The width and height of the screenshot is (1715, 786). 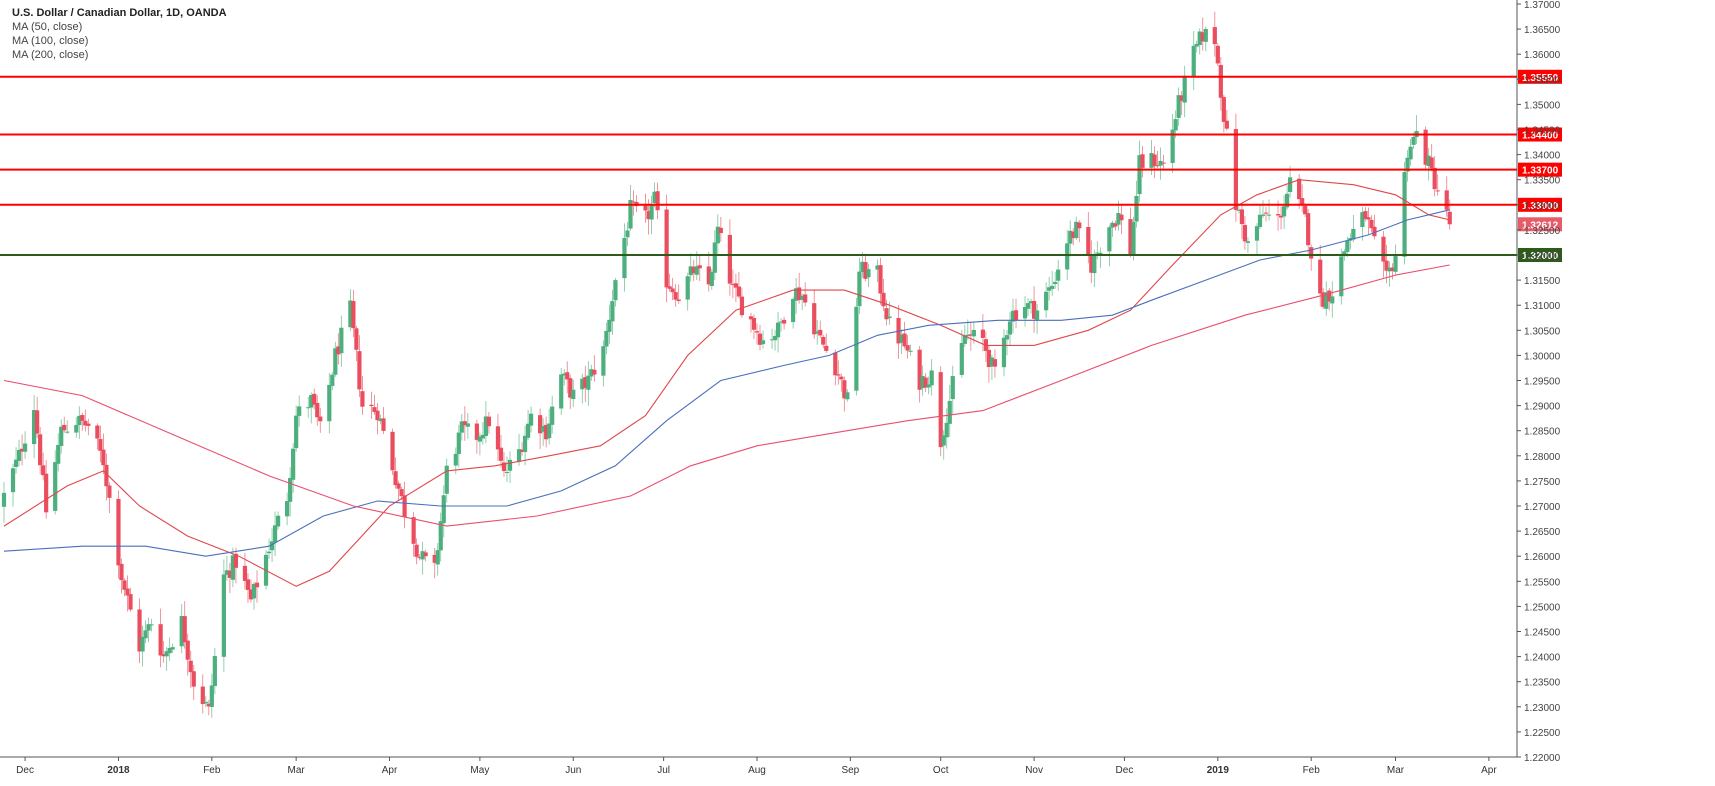 What do you see at coordinates (1542, 231) in the screenshot?
I see `y-tick-label: 1.32500` at bounding box center [1542, 231].